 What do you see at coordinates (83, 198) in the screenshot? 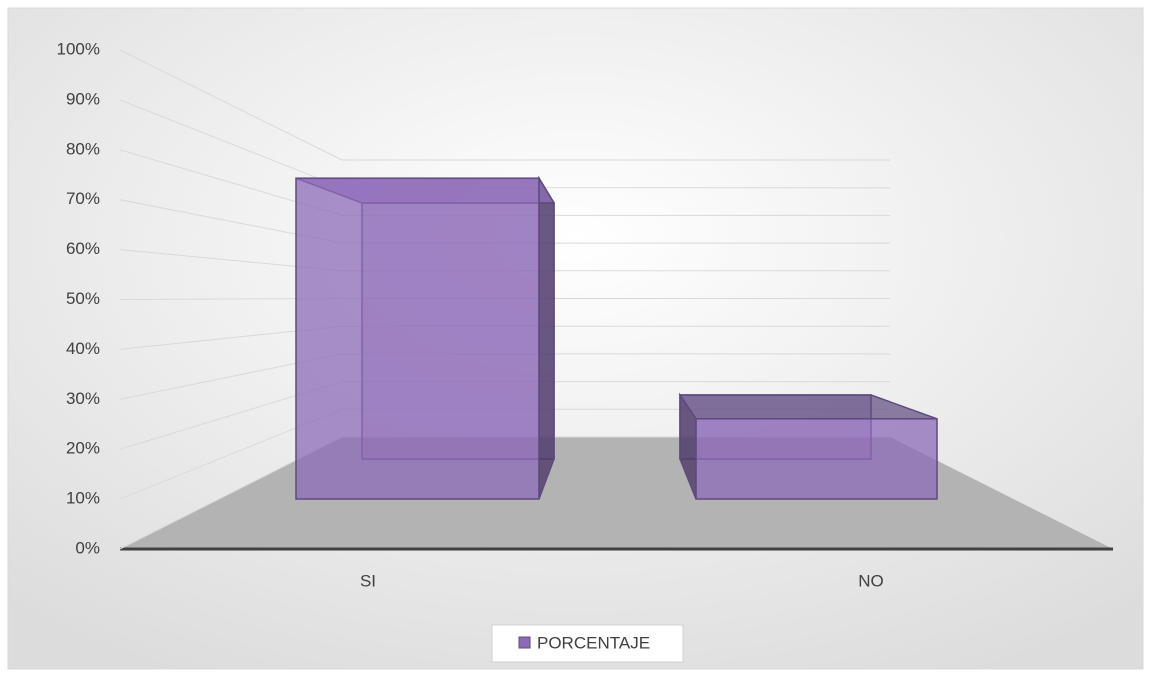
I see `y-tick-label: 70%` at bounding box center [83, 198].